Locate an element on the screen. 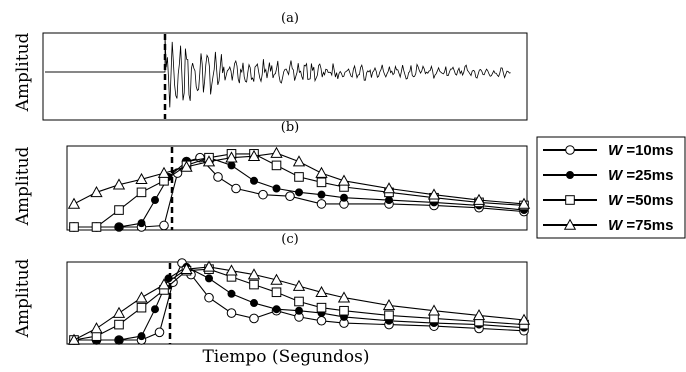 The height and width of the screenshot is (372, 686). legend-box is located at coordinates (611, 187).